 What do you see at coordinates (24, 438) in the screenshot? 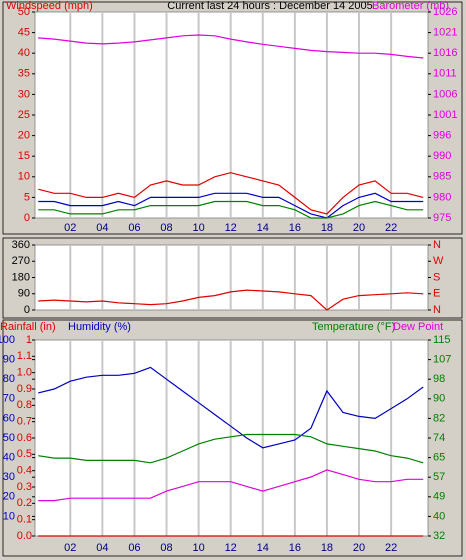
I see `y-tick-label: 0.6` at bounding box center [24, 438].